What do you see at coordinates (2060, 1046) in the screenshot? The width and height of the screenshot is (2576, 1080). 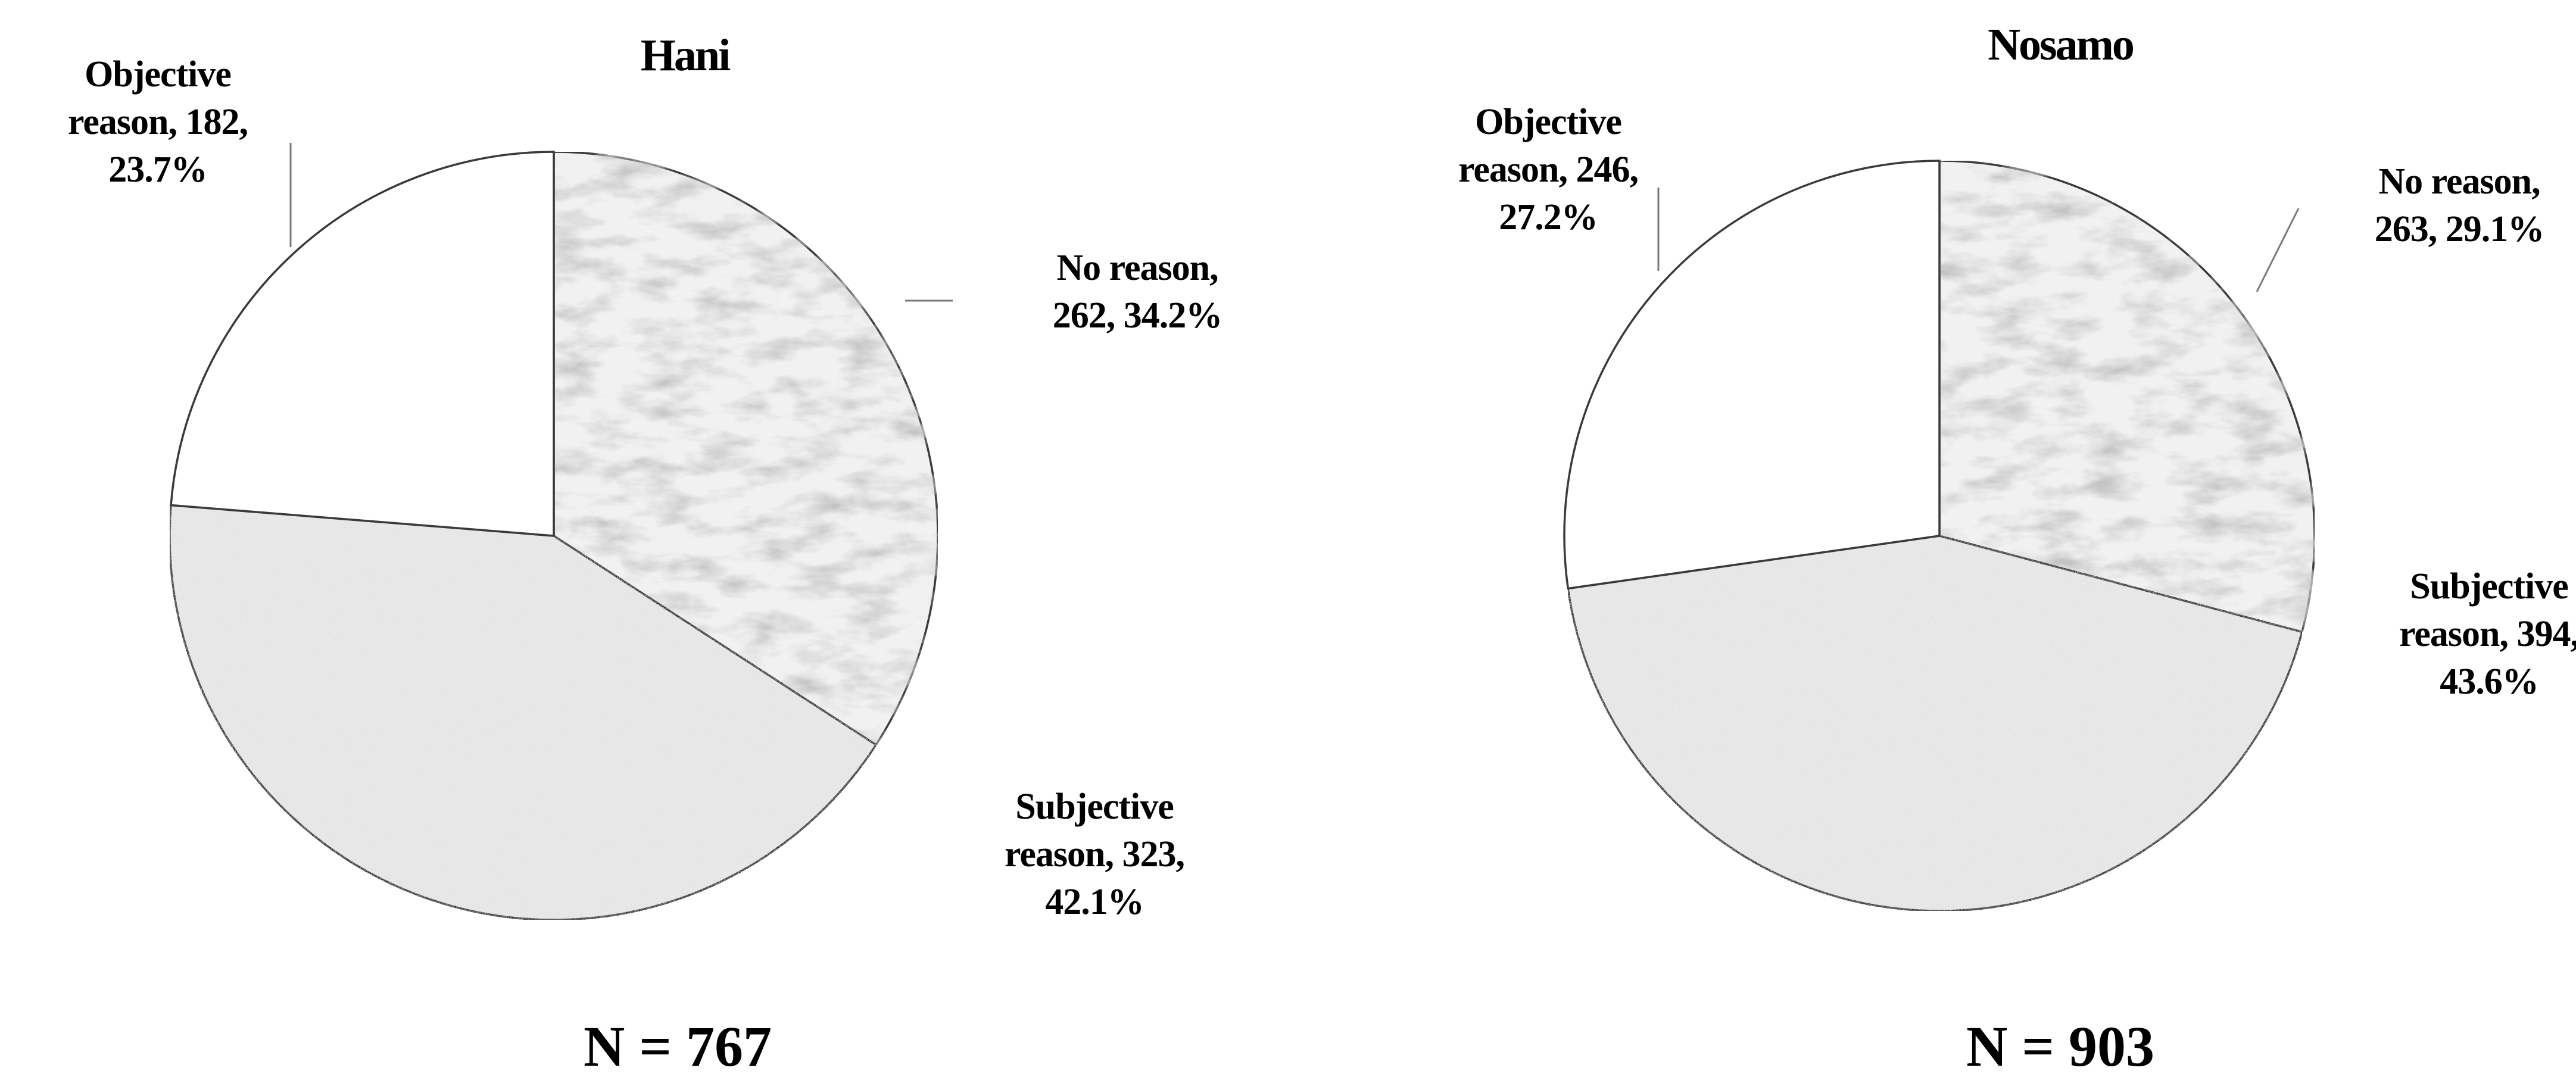 I see `sample-size-label: N = 903` at bounding box center [2060, 1046].